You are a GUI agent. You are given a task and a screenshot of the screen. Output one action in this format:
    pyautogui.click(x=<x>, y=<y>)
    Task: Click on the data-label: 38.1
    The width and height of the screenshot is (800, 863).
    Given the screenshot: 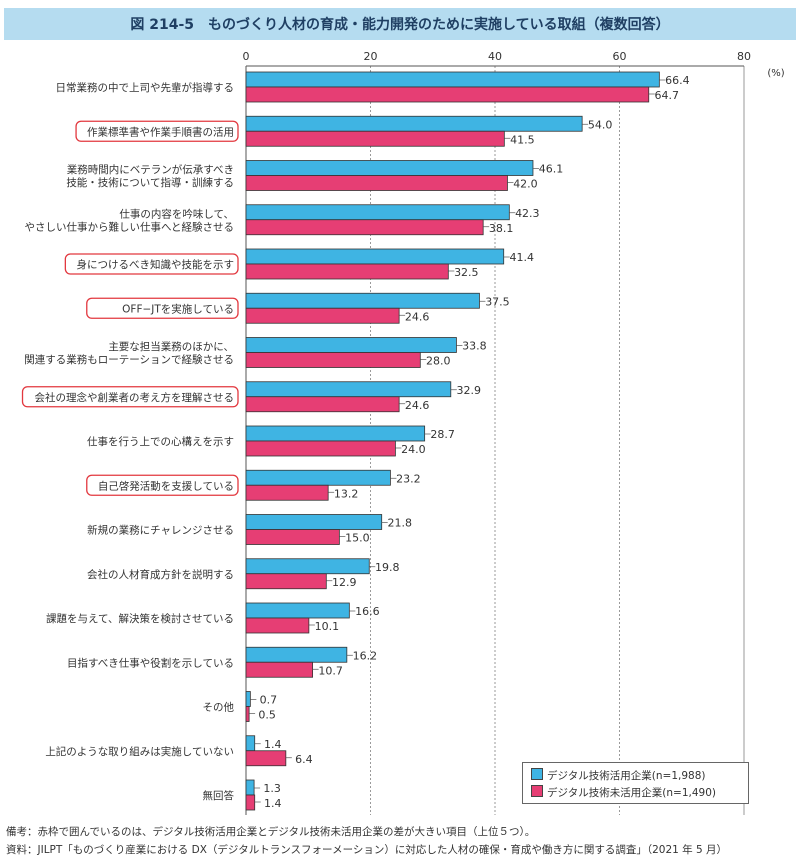 What is the action you would take?
    pyautogui.click(x=501, y=228)
    